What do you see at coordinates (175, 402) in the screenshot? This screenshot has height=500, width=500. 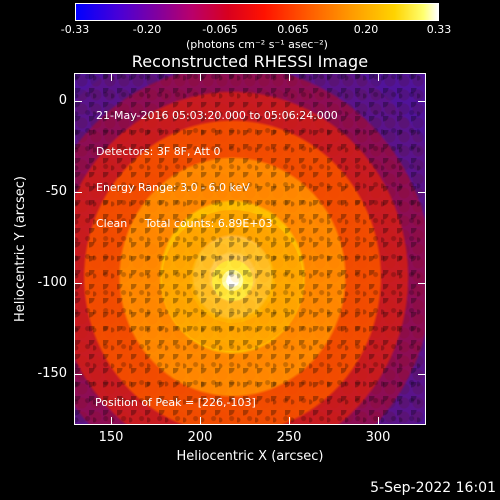 I see `peak-position-text: Position of Peak = [226,-103]` at bounding box center [175, 402].